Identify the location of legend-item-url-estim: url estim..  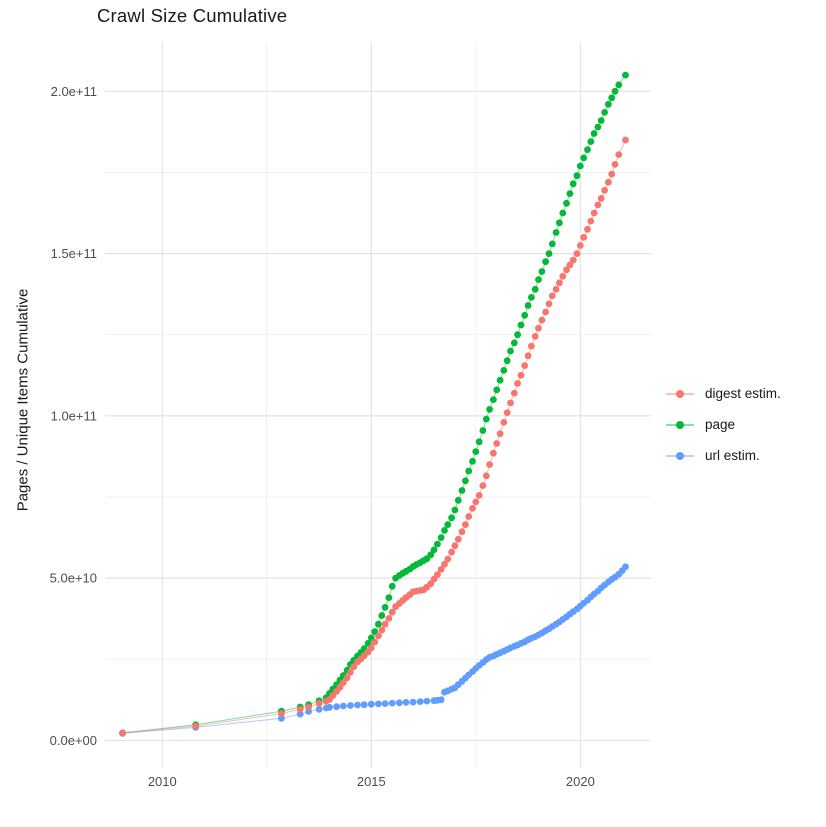
(723, 455).